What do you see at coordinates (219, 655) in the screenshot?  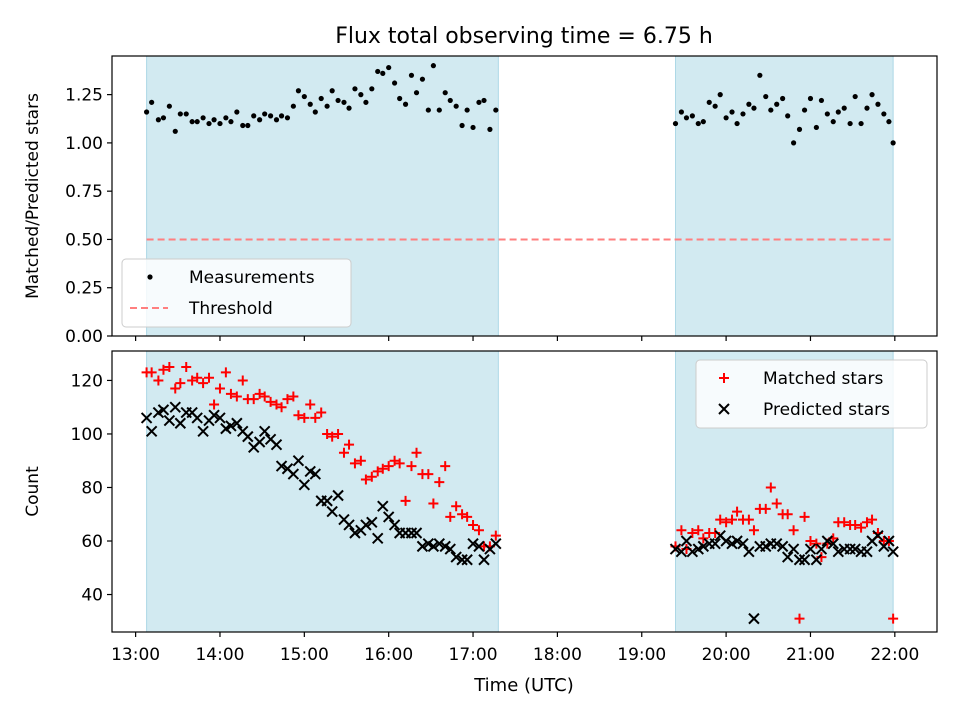 I see `x-tick-label: 14:00` at bounding box center [219, 655].